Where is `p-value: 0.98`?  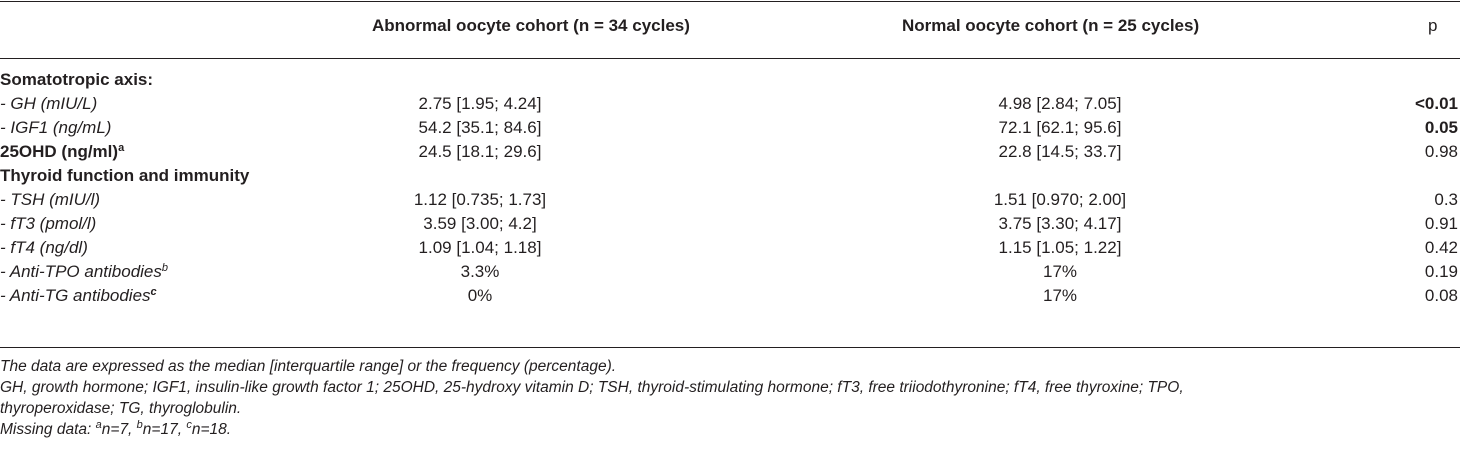 p-value: 0.98 is located at coordinates (1441, 151).